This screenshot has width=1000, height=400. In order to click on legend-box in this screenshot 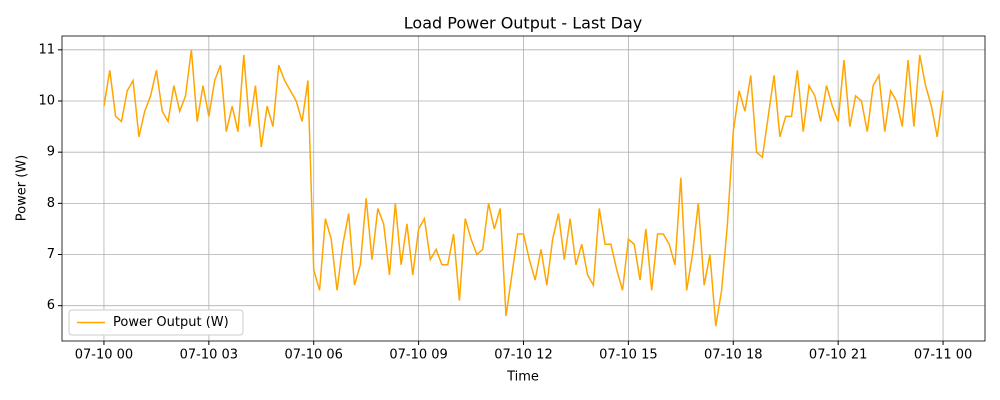, I will do `click(156, 322)`.